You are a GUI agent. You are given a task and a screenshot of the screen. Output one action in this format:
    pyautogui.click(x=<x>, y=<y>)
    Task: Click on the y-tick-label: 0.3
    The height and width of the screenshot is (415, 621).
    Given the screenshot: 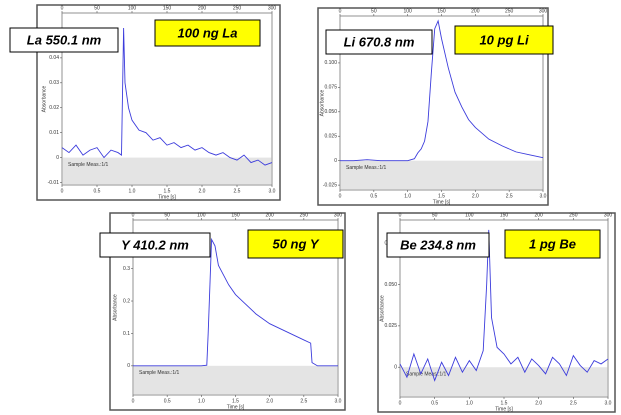 What is the action you would take?
    pyautogui.click(x=126, y=269)
    